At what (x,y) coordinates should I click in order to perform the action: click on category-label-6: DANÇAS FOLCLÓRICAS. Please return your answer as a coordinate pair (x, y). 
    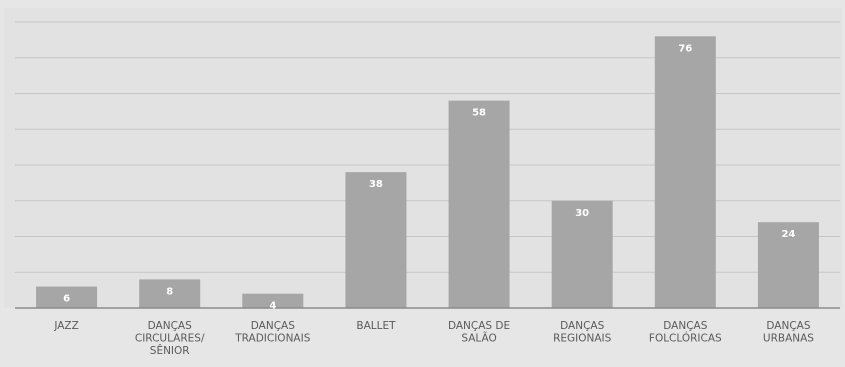
    Looking at the image, I should click on (685, 332).